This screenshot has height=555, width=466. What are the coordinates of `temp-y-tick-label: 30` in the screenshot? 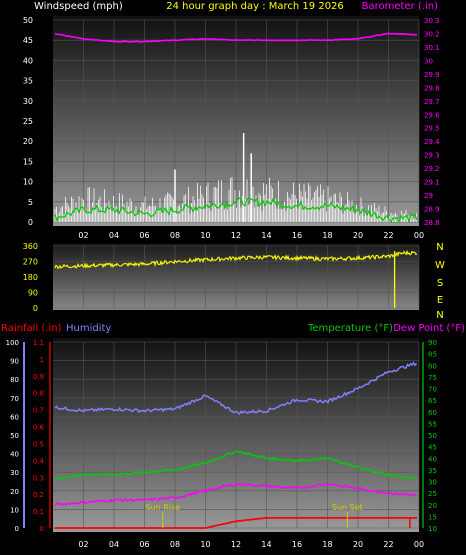 It's located at (432, 483).